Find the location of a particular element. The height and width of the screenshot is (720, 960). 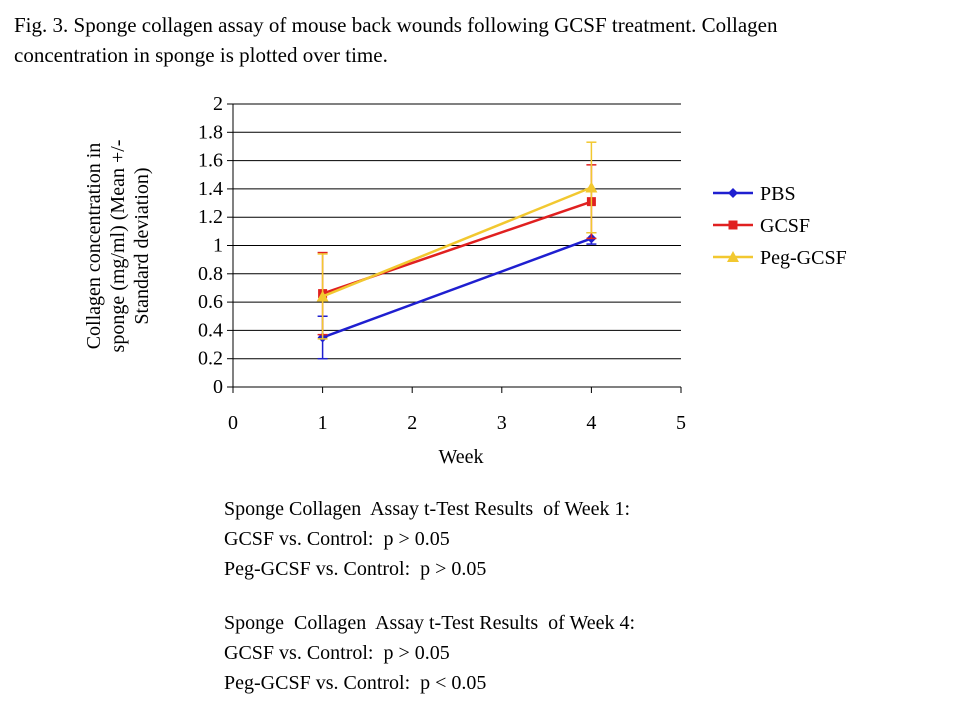

week1-peg-gcsf-result: Peg-GCSF vs. Control: p > 0.05 is located at coordinates (355, 569).